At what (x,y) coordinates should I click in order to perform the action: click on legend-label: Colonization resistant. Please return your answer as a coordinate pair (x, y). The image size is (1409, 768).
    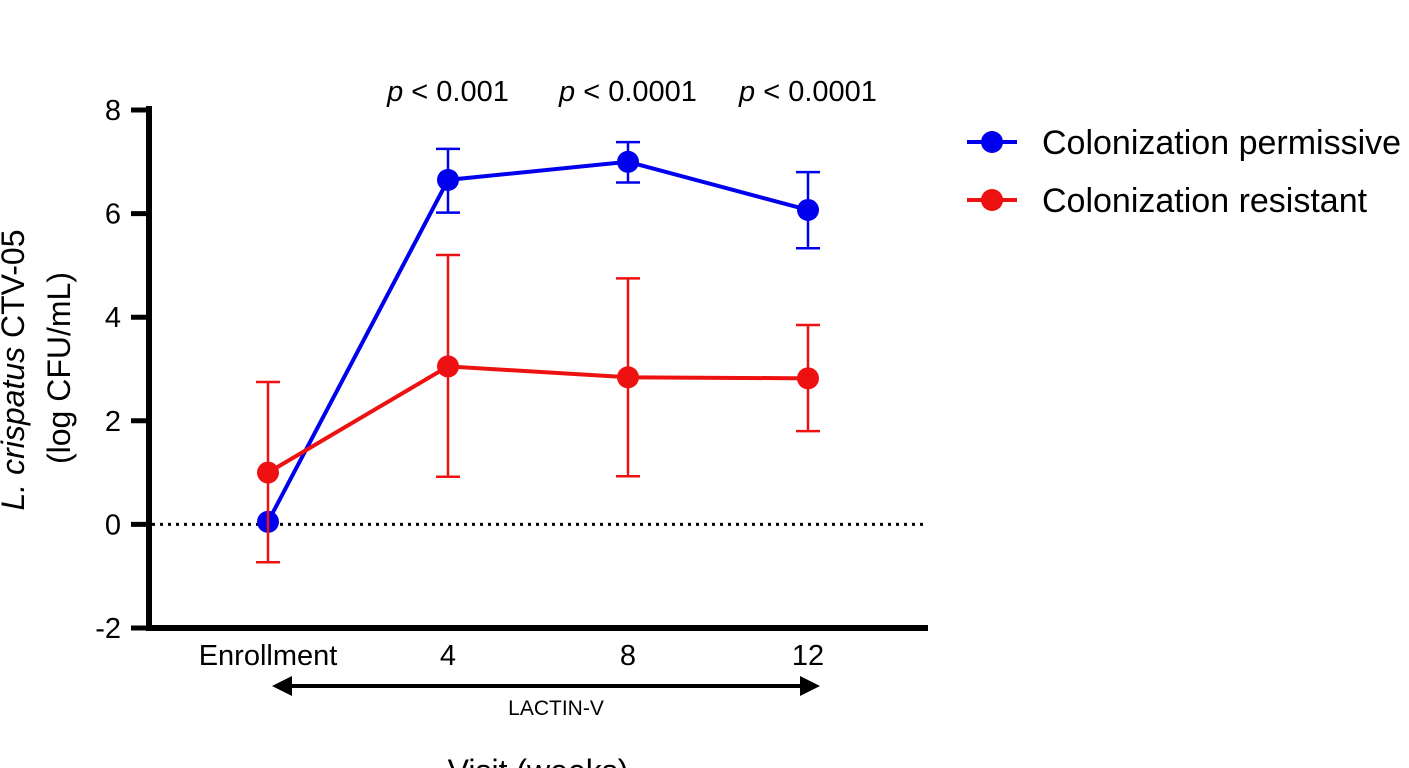
    Looking at the image, I should click on (1205, 201).